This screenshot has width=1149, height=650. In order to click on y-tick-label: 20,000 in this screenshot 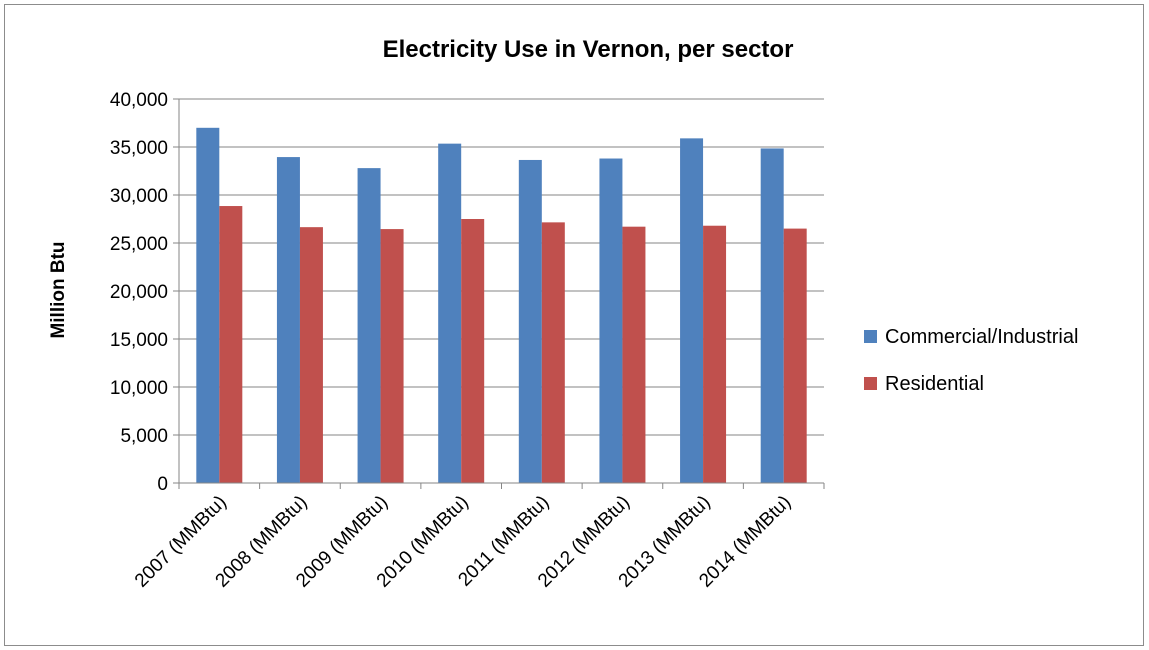, I will do `click(139, 292)`.